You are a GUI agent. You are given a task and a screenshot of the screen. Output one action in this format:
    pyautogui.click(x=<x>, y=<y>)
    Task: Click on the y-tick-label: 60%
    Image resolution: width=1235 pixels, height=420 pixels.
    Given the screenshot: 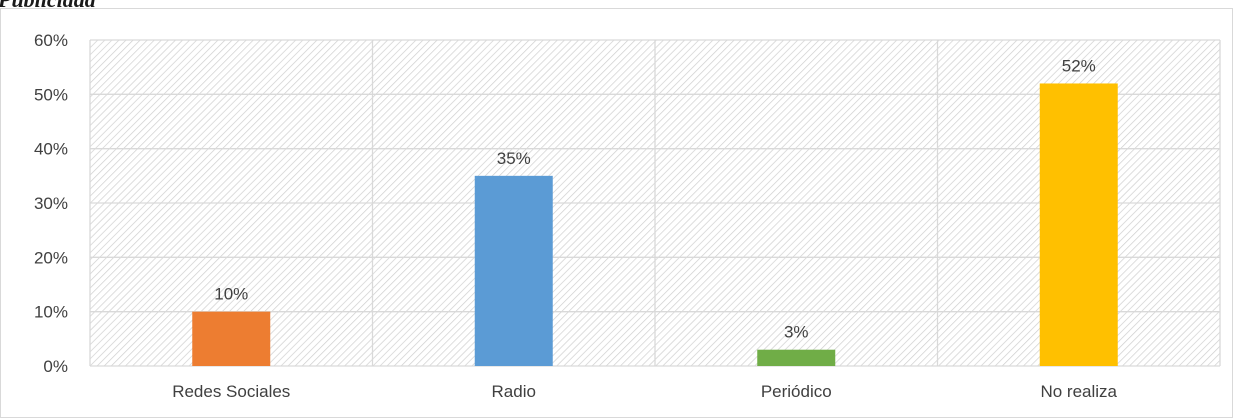 What is the action you would take?
    pyautogui.click(x=51, y=40)
    